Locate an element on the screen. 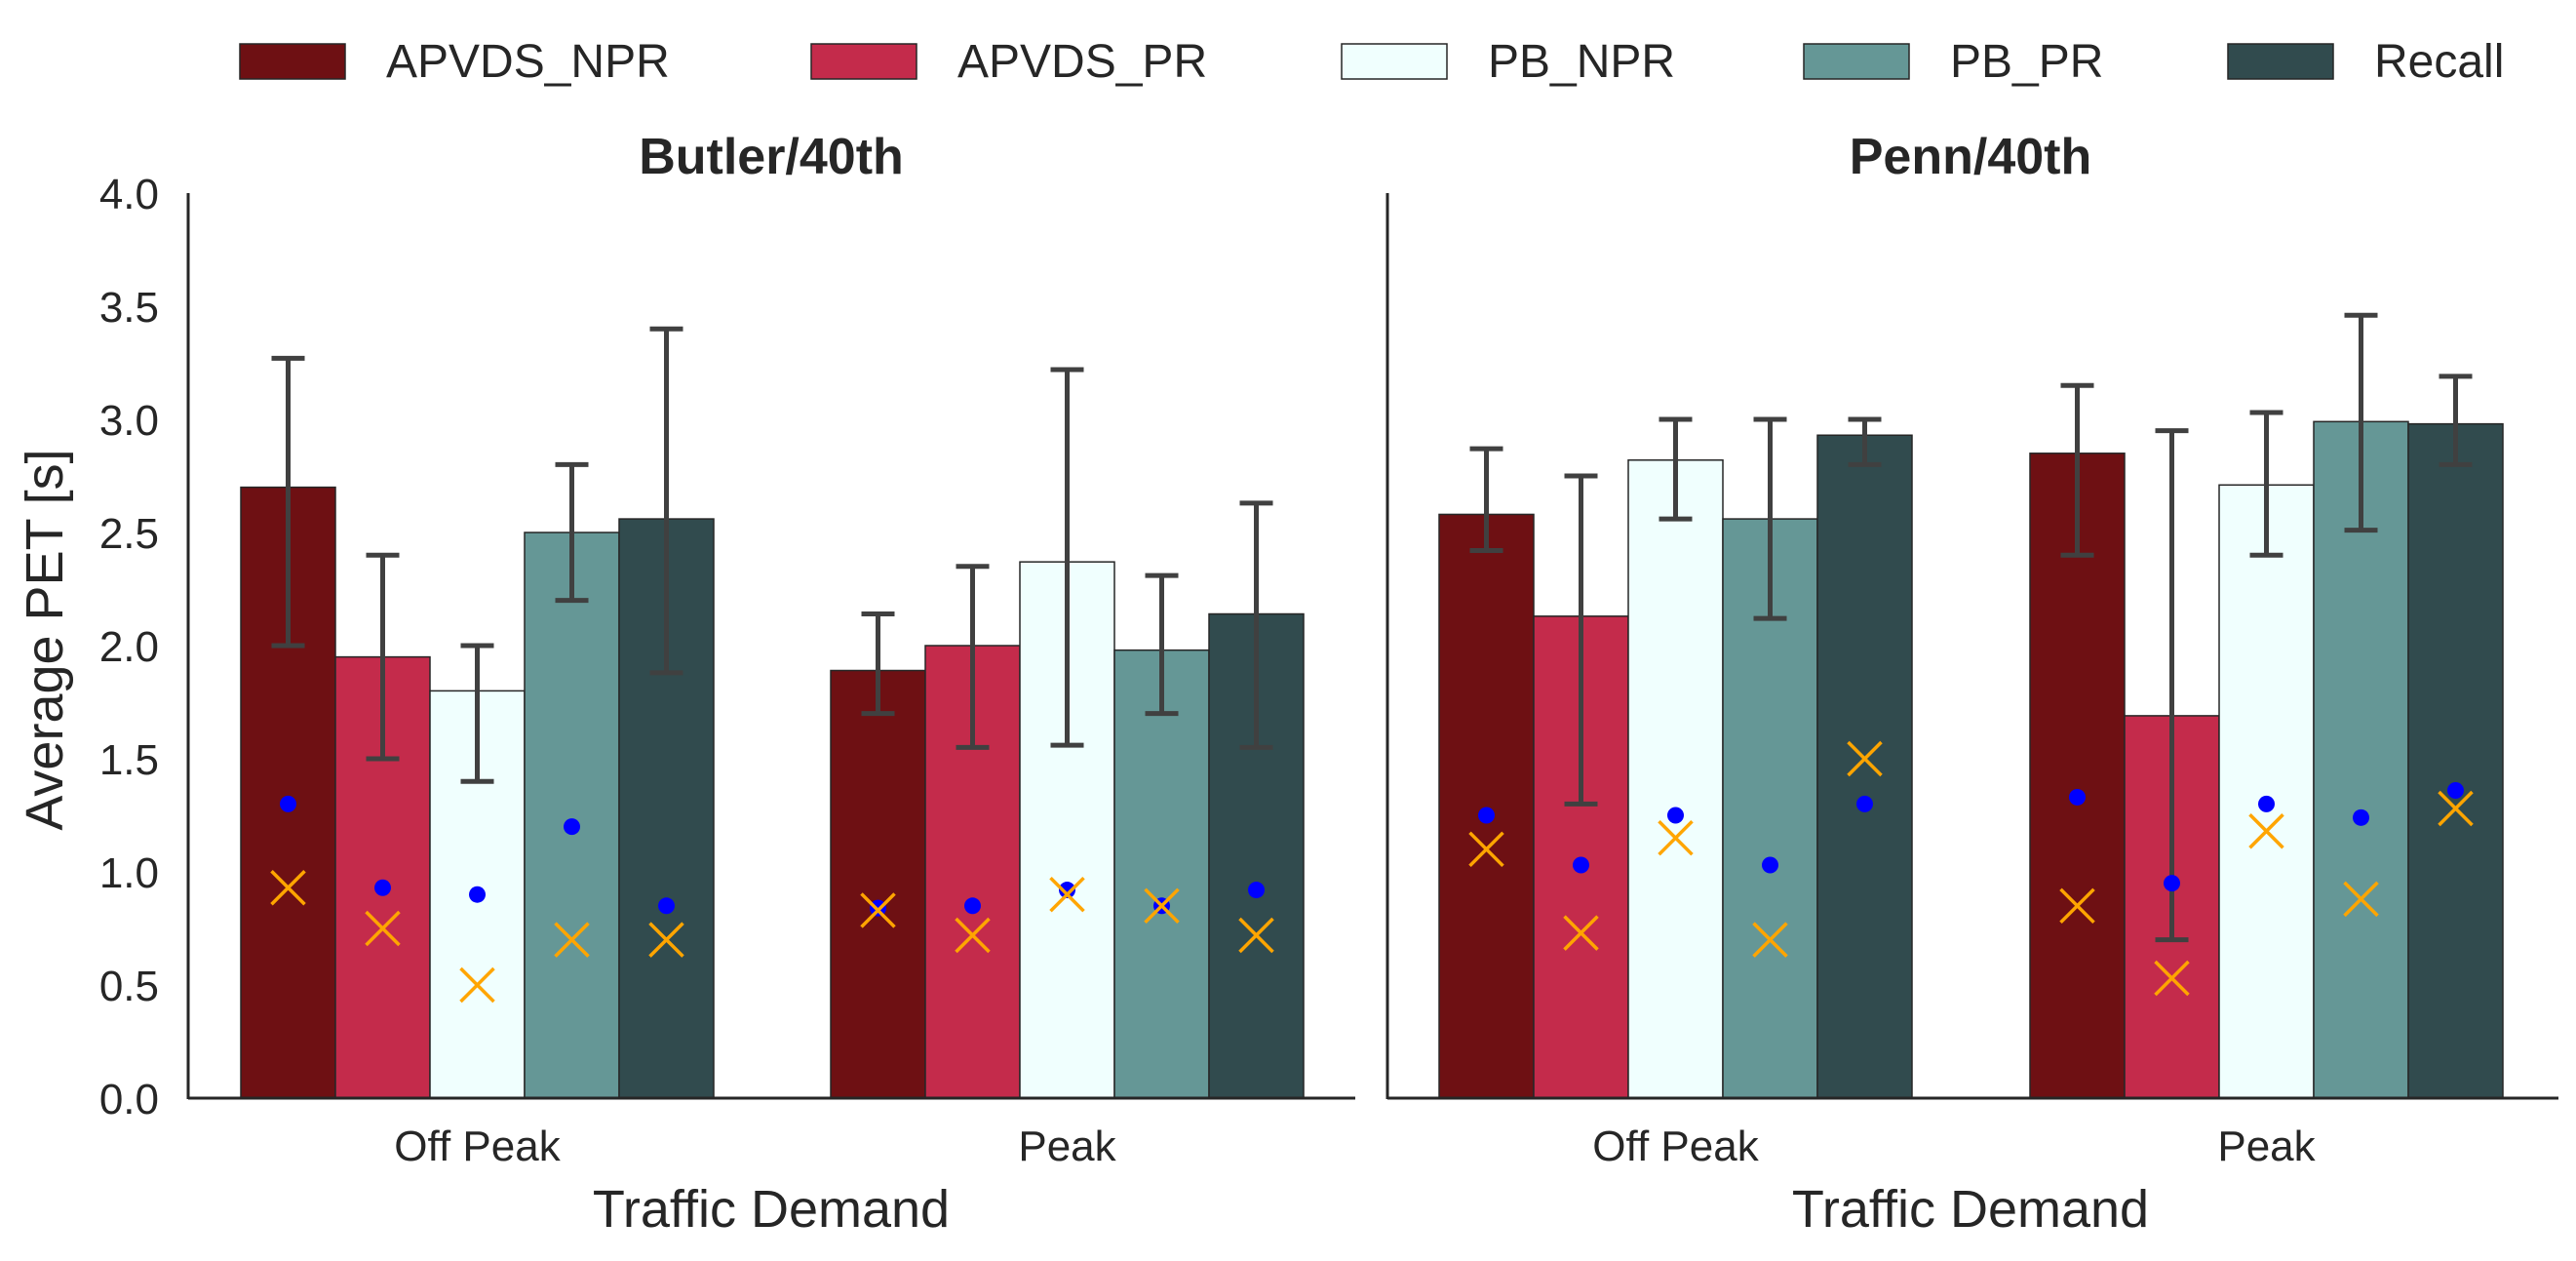  legend-swatch-apvds-npr is located at coordinates (292, 61).